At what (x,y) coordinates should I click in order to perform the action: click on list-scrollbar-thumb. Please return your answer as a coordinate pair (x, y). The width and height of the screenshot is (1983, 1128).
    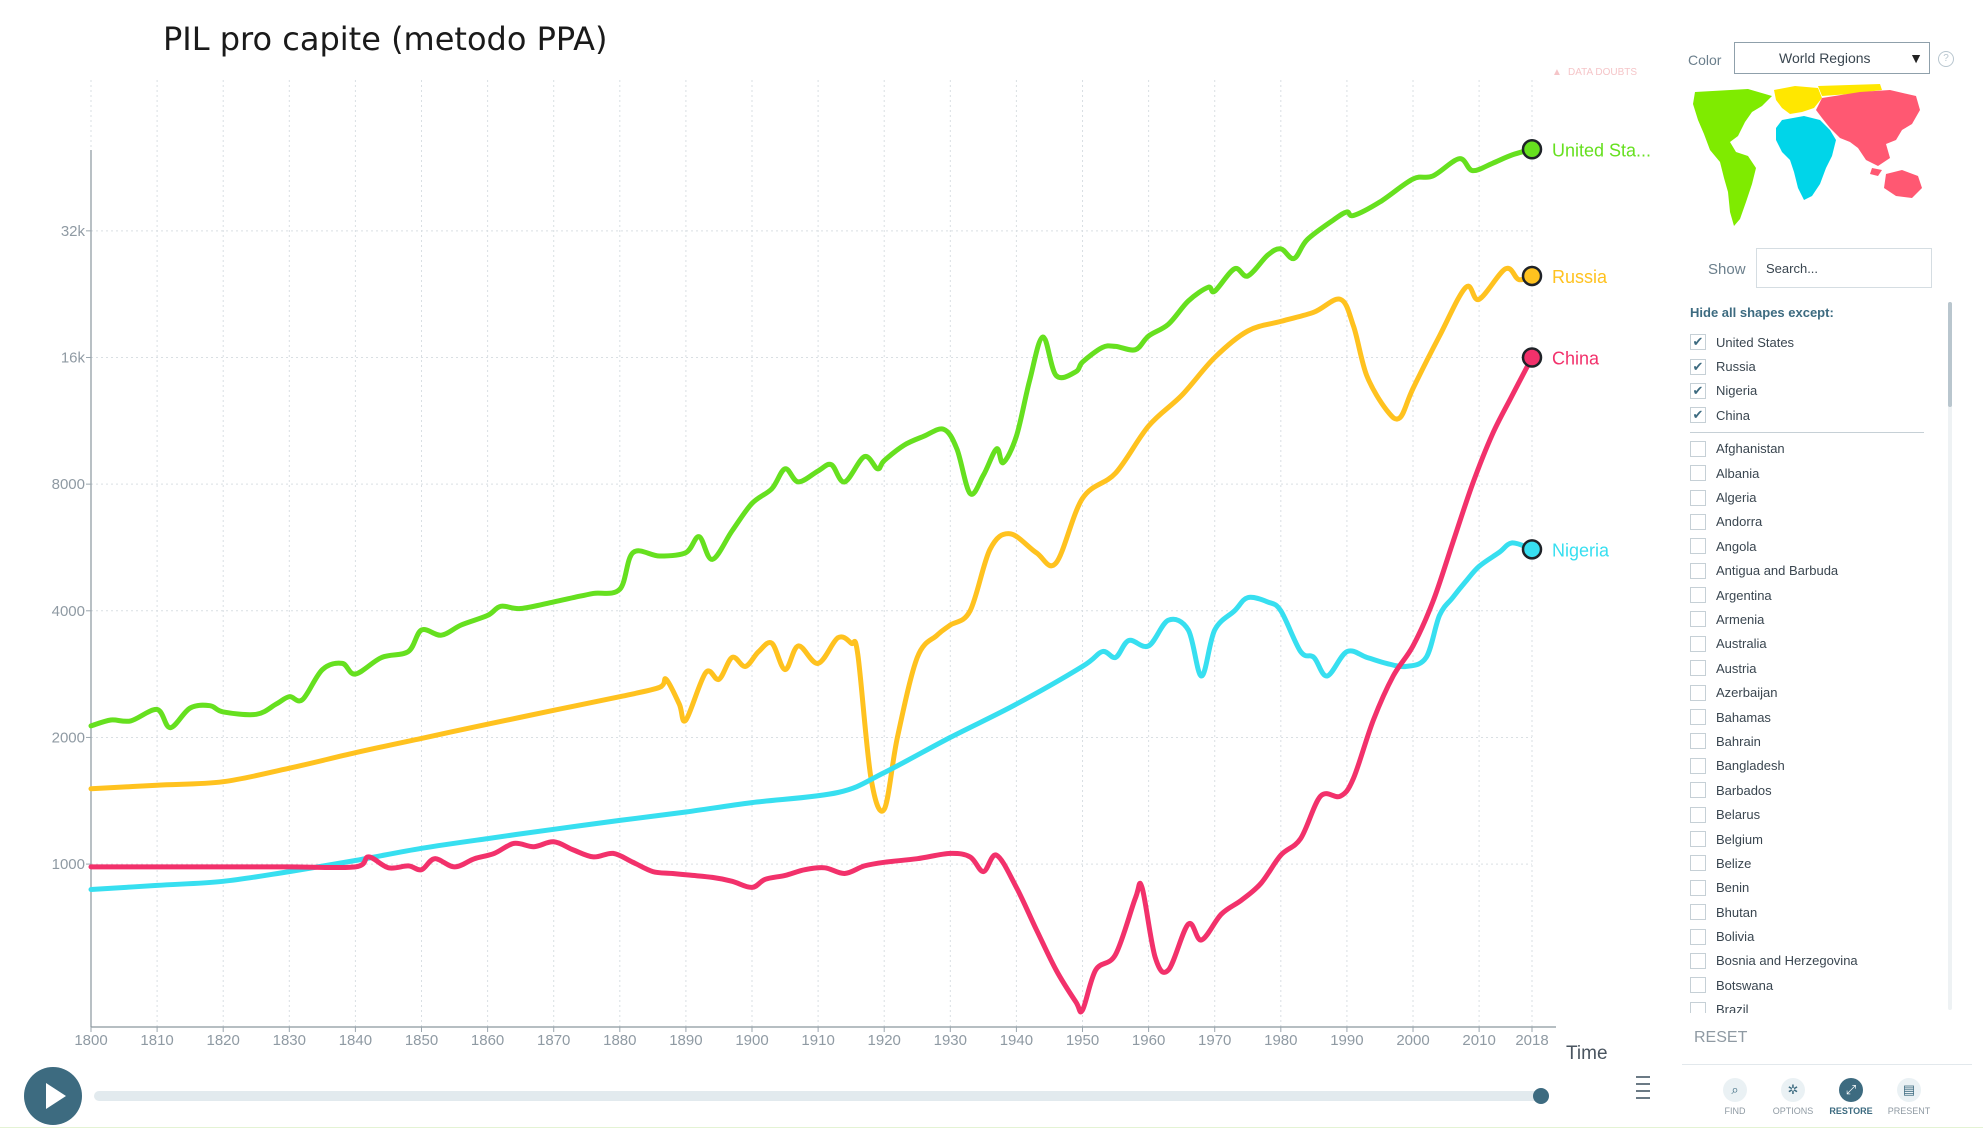
    Looking at the image, I should click on (1950, 354).